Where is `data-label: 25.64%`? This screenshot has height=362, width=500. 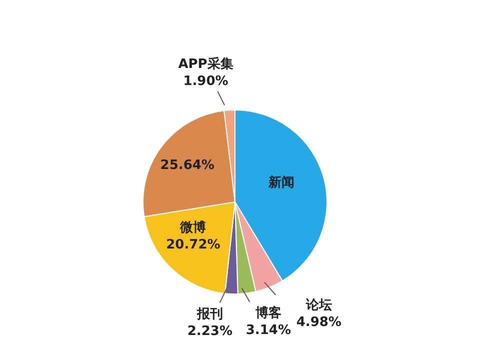 data-label: 25.64% is located at coordinates (187, 164).